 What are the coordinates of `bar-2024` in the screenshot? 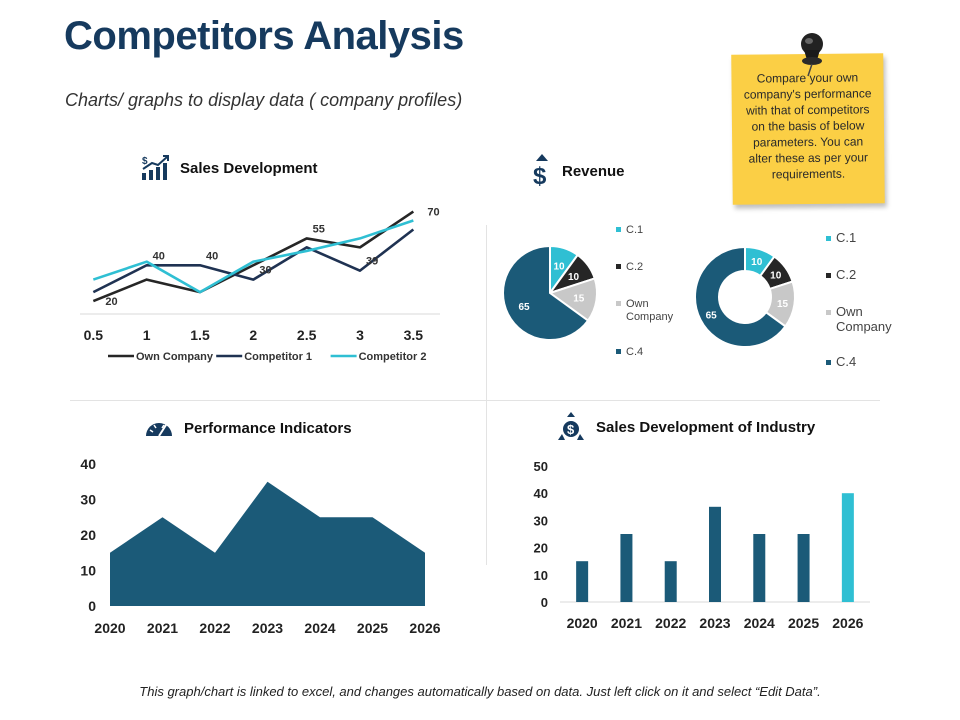 It's located at (759, 568).